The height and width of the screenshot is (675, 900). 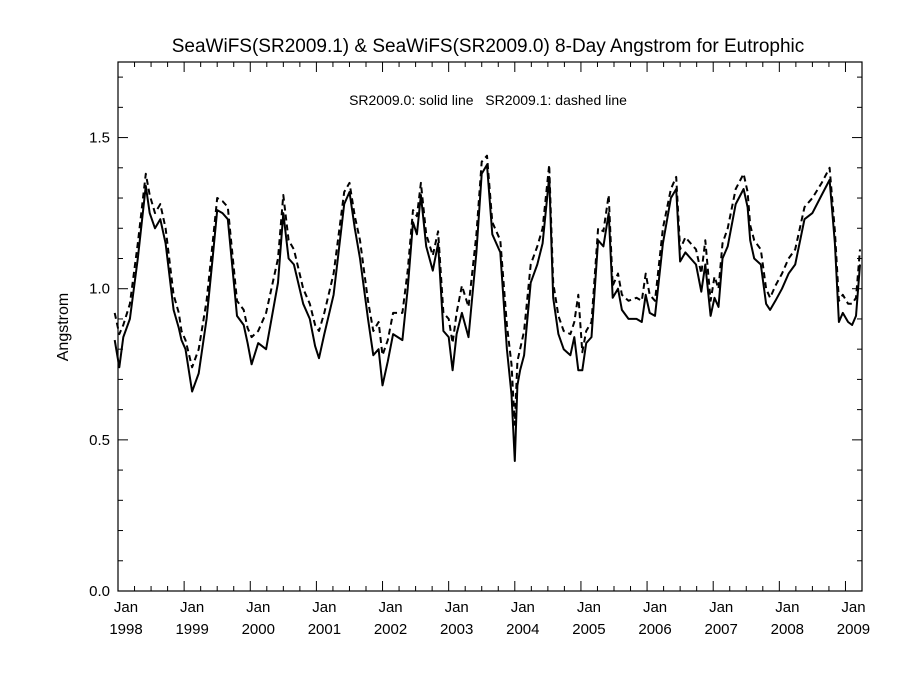 I want to click on x-tick-label-year: 1998, so click(x=125, y=629).